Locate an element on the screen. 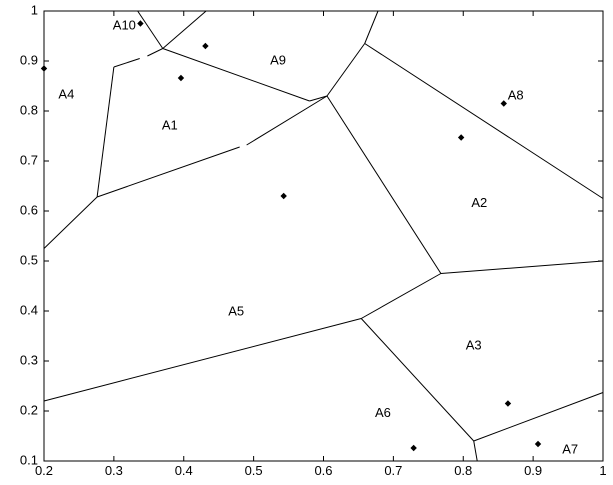 This screenshot has width=613, height=485. region-label-a3: A3 is located at coordinates (474, 344).